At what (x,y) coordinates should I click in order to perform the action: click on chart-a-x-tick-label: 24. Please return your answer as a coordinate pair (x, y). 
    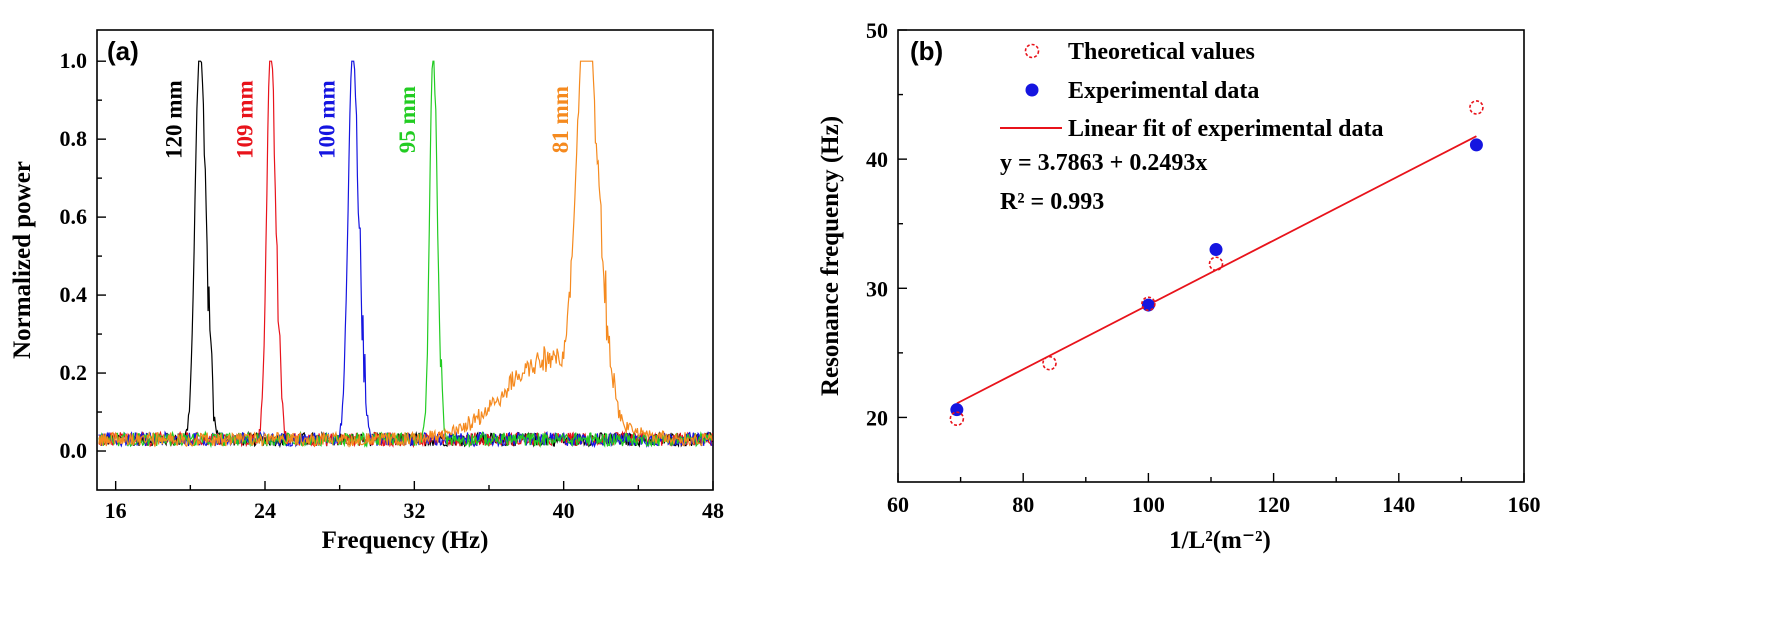
    Looking at the image, I should click on (265, 510).